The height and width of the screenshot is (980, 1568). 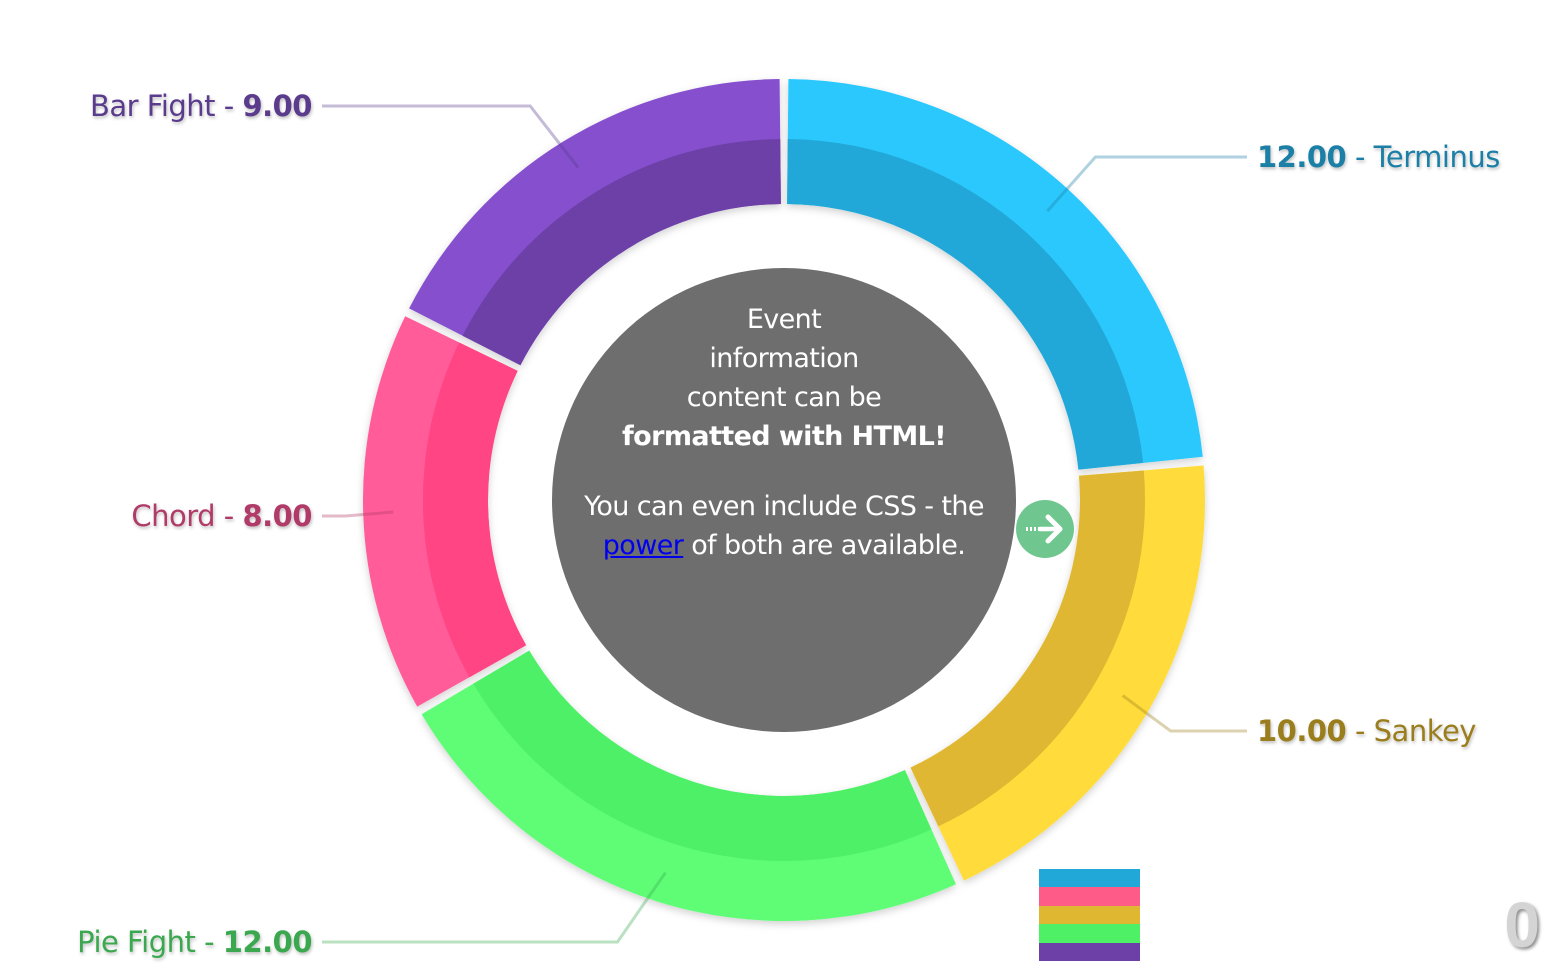 What do you see at coordinates (784, 397) in the screenshot?
I see `info-line-3: content can be` at bounding box center [784, 397].